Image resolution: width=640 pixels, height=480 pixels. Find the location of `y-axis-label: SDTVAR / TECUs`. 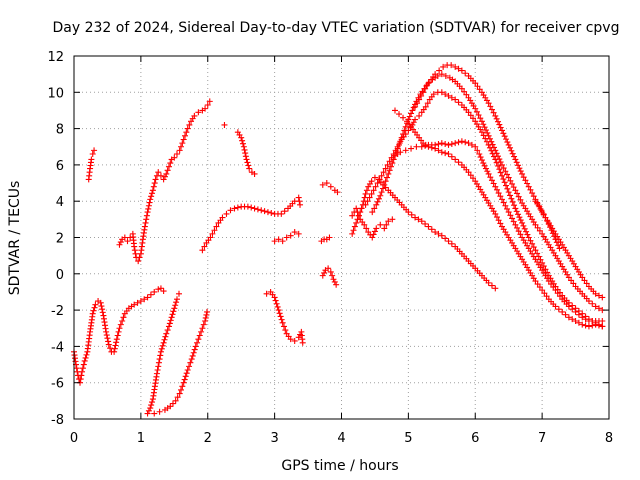

y-axis-label: SDTVAR / TECUs is located at coordinates (15, 238).